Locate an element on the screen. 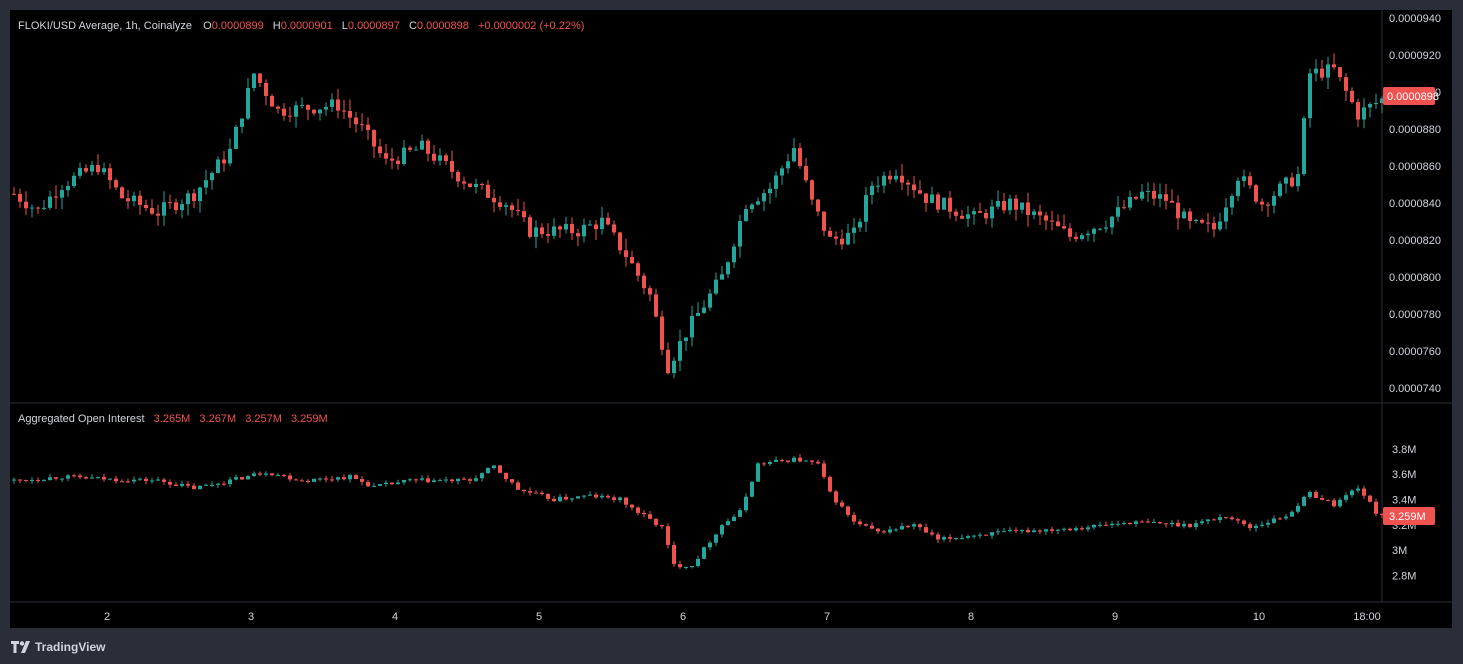  tradingview-brand: TradingView is located at coordinates (58, 647).